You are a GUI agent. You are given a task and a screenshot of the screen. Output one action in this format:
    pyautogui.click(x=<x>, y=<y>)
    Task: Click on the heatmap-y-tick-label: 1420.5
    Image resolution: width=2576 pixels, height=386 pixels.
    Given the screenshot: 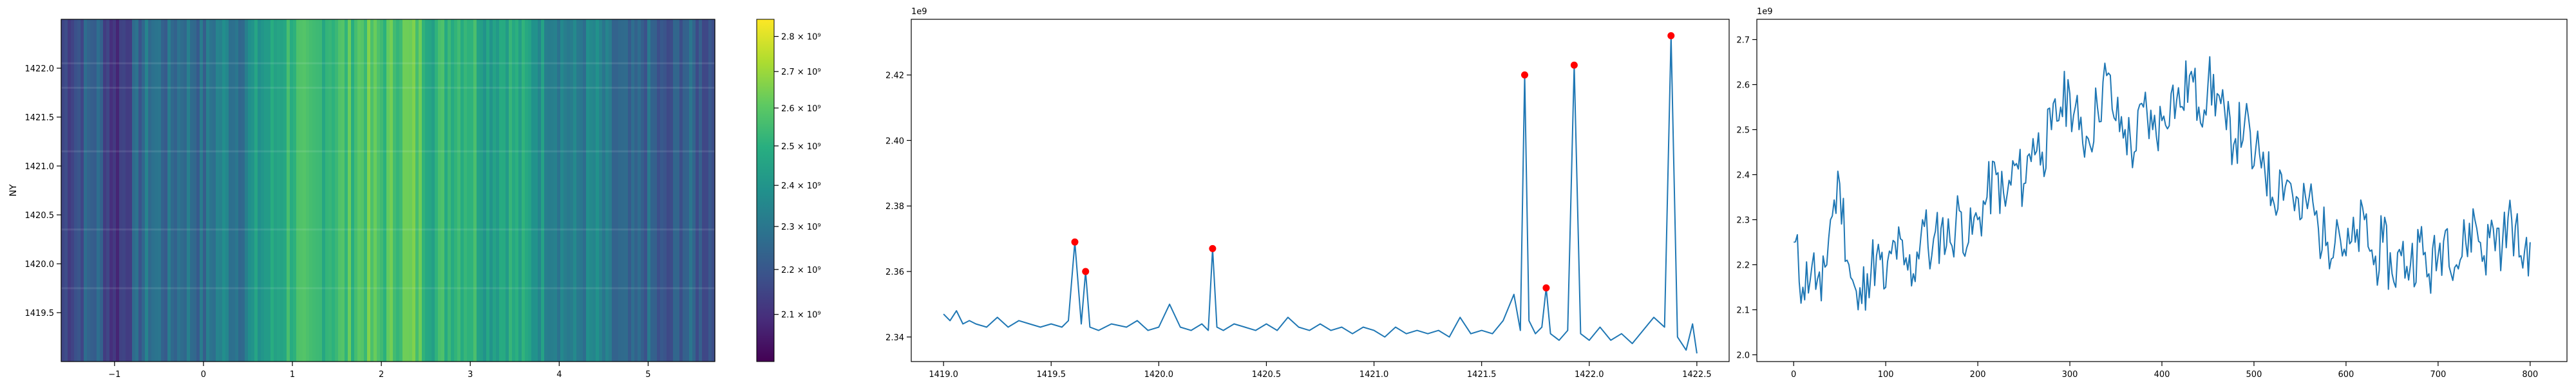 What is the action you would take?
    pyautogui.click(x=40, y=216)
    